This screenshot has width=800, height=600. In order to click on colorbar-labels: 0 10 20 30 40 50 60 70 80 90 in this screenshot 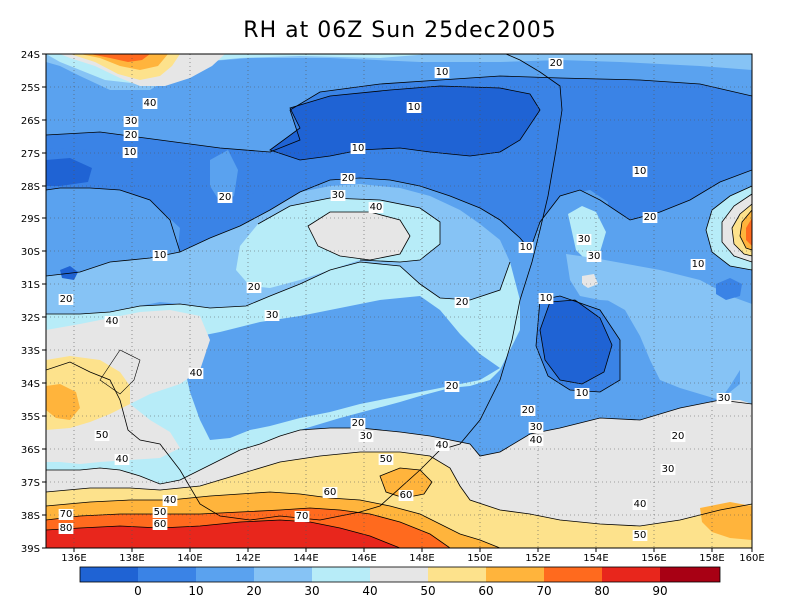, I will do `click(400, 591)`.